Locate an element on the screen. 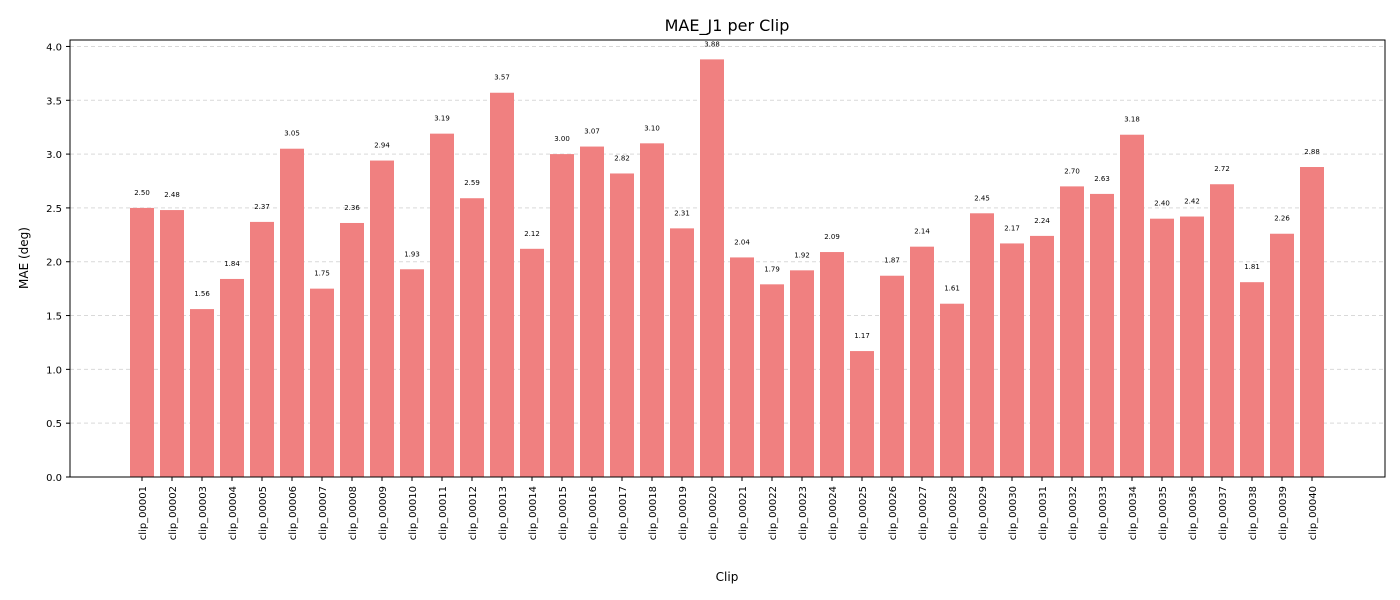 This screenshot has height=600, width=1400. x-tick-label: clip_00022 is located at coordinates (773, 513).